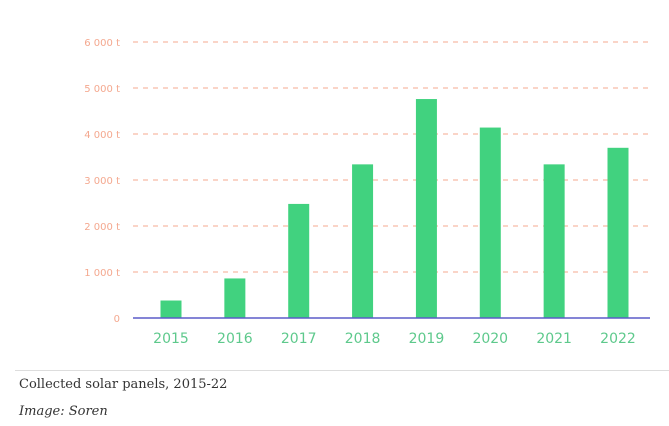  What do you see at coordinates (117, 319) in the screenshot?
I see `y-tick-label: 0` at bounding box center [117, 319].